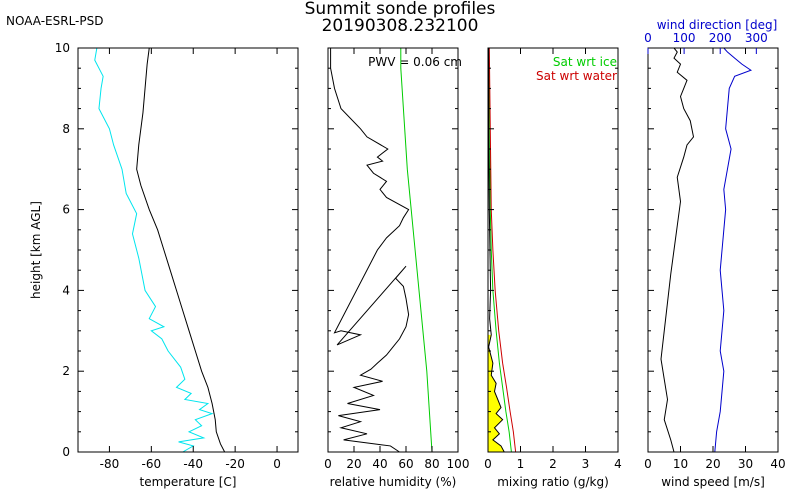  What do you see at coordinates (496, 393) in the screenshot?
I see `moisture-fill-area` at bounding box center [496, 393].